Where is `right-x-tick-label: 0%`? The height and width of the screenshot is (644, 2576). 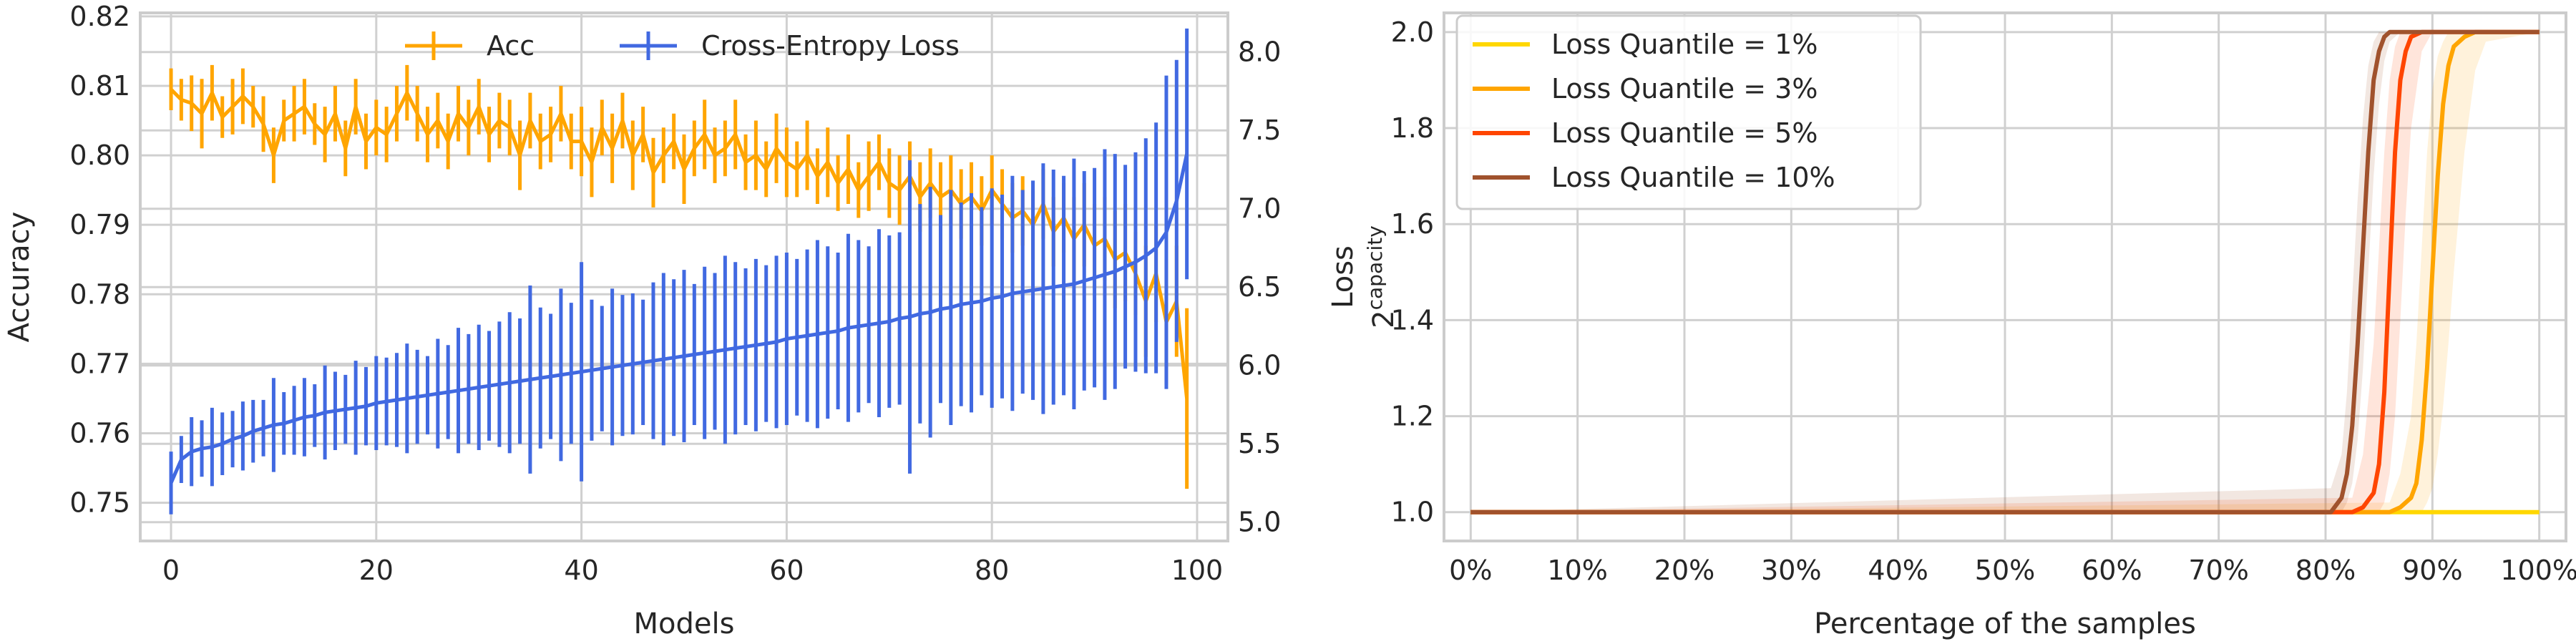
right-x-tick-label: 0% is located at coordinates (1470, 570).